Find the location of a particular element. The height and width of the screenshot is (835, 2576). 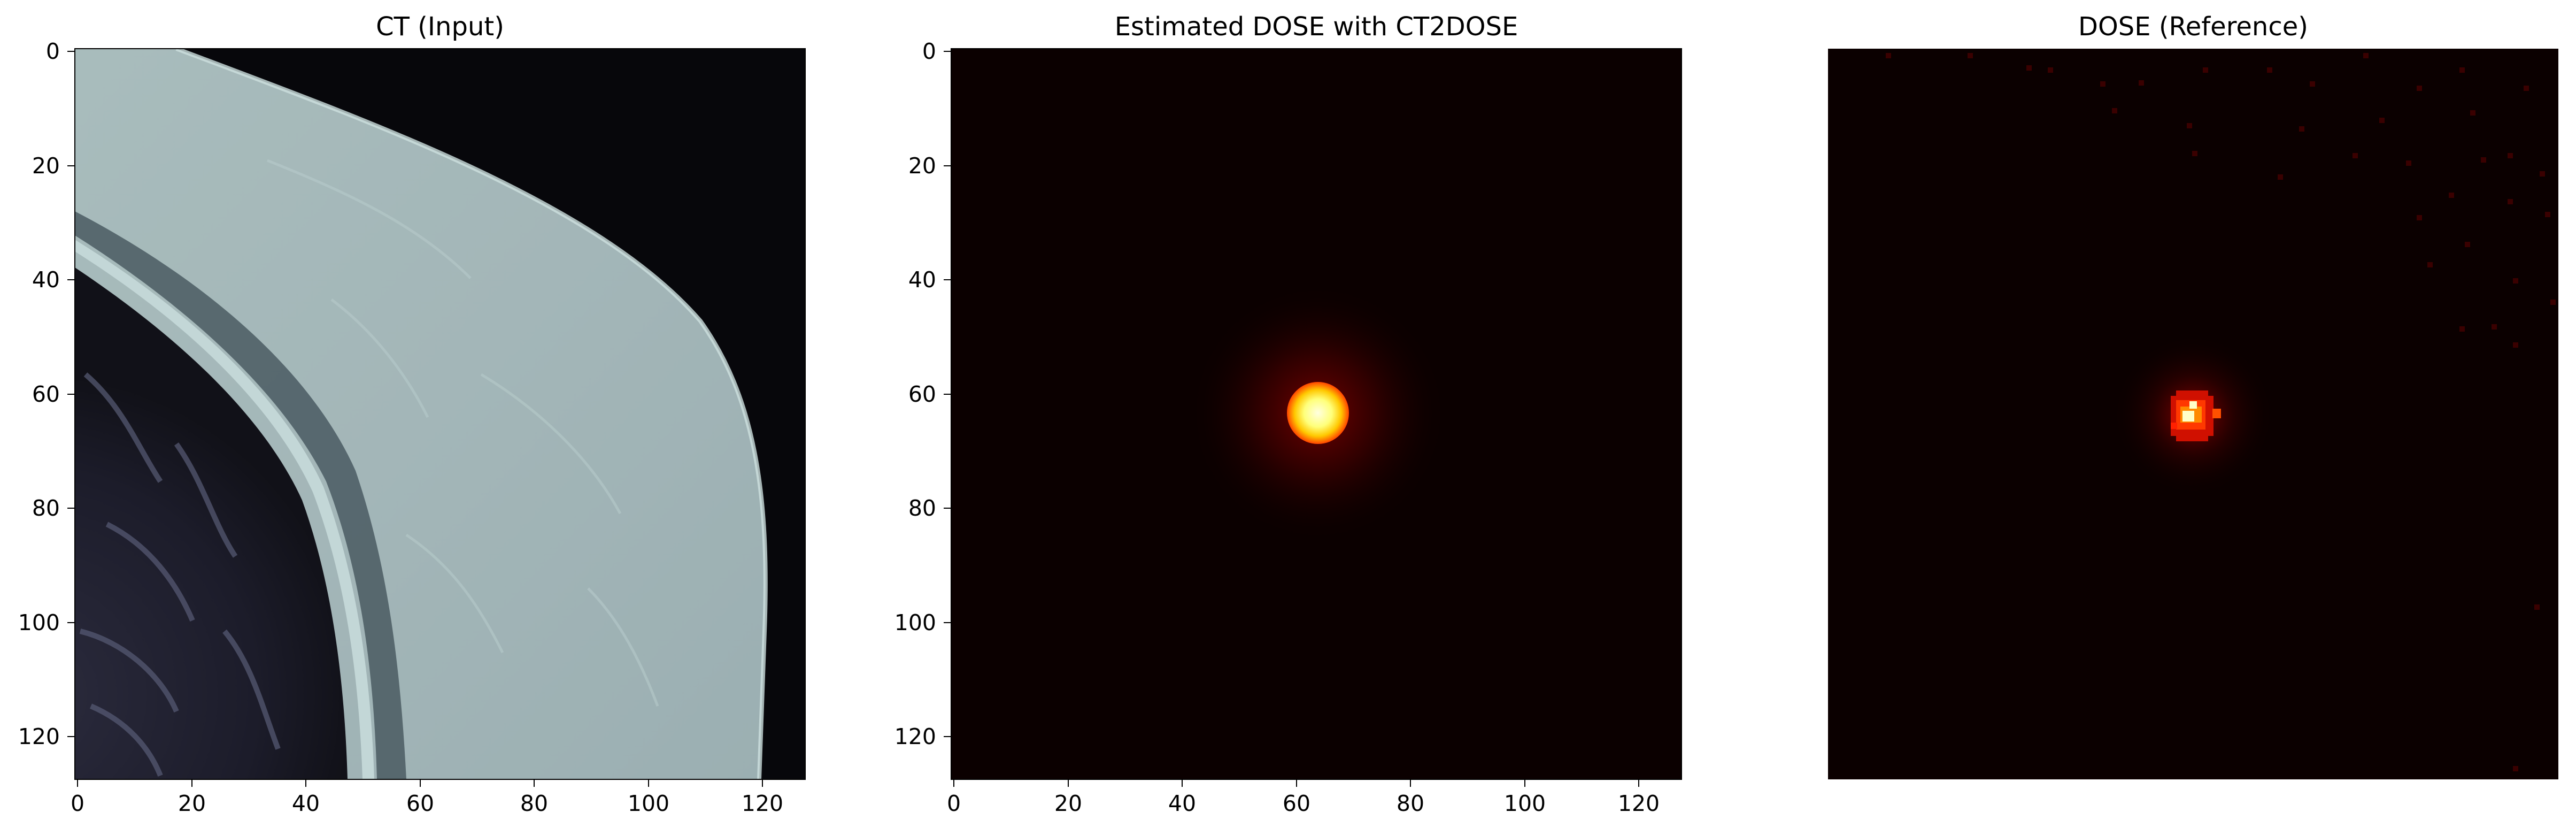

estimated-dose-x-axis: 0 20 40 60 80 100 120 is located at coordinates (1303, 798).